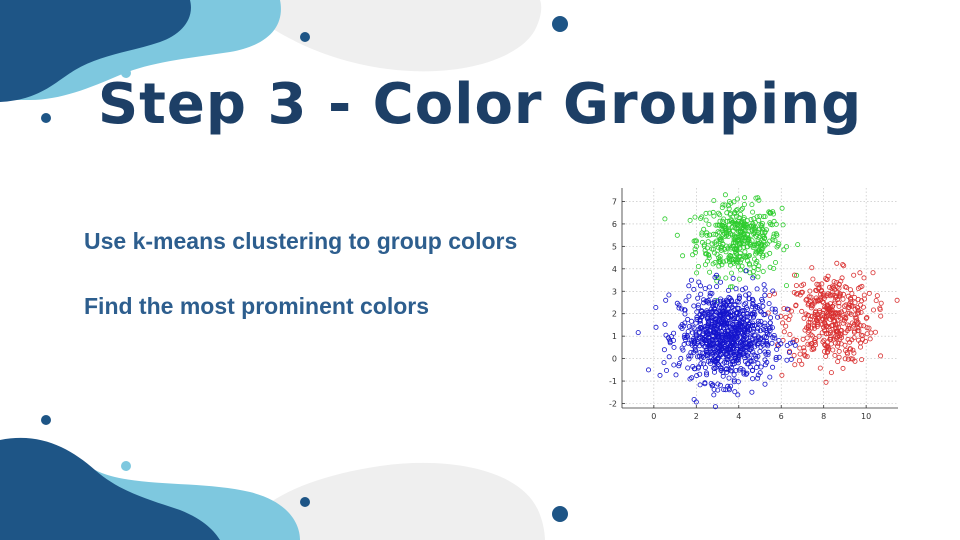  Describe the element at coordinates (614, 291) in the screenshot. I see `y-tick-label: 3` at that location.